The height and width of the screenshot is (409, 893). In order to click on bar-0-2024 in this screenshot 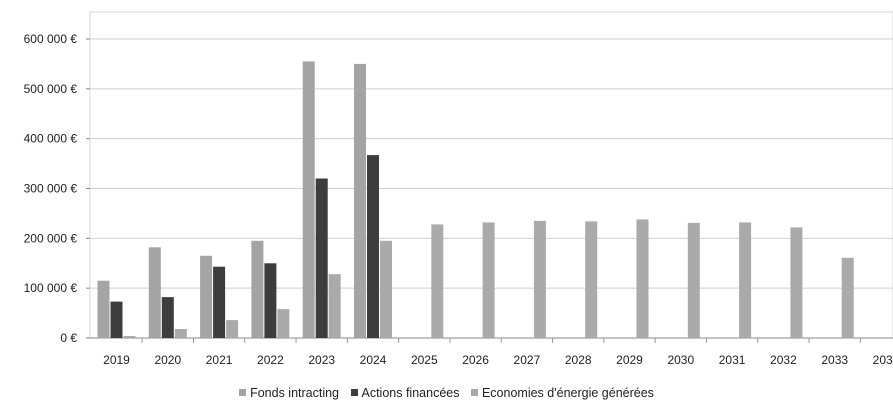, I will do `click(360, 201)`.